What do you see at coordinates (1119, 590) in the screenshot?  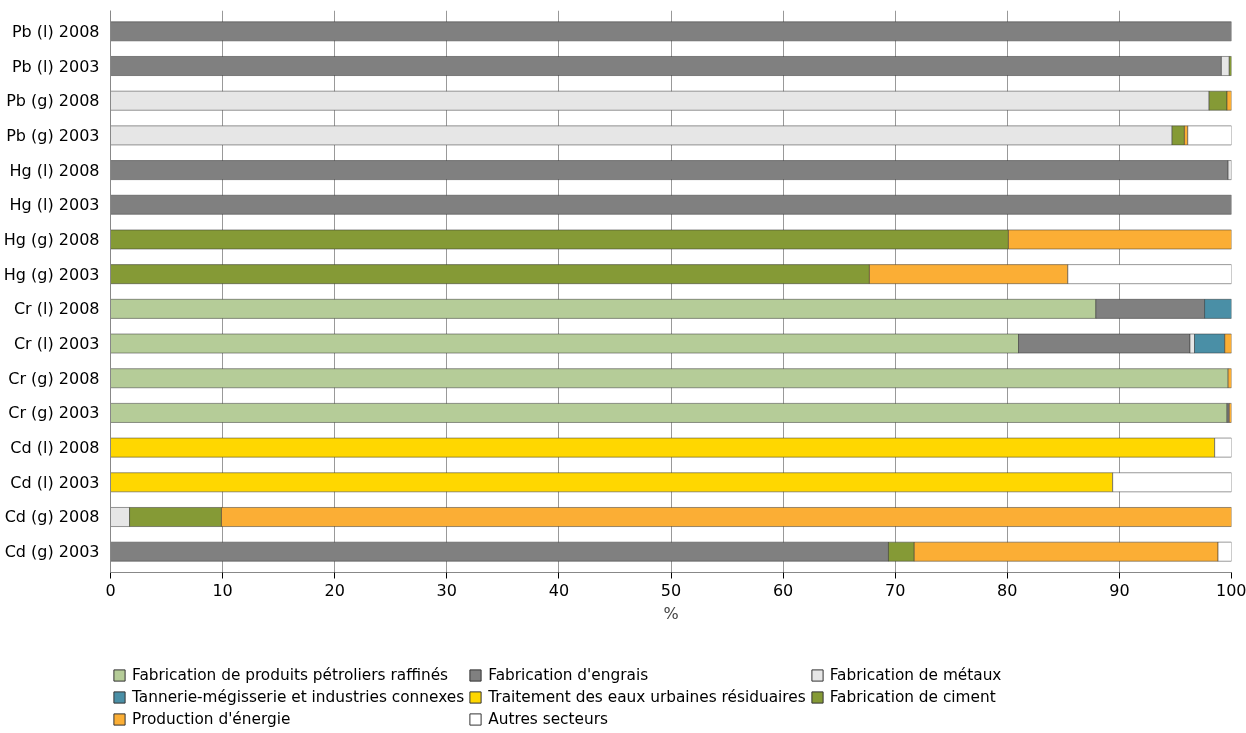 I see `x-tick-label: 90` at bounding box center [1119, 590].